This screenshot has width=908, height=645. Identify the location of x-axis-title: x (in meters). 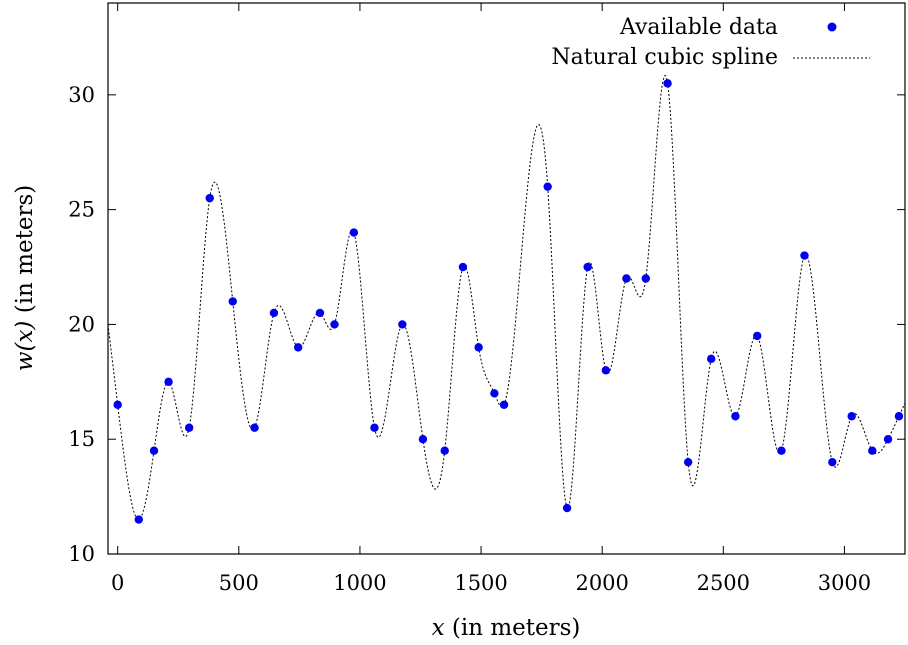
(506, 628).